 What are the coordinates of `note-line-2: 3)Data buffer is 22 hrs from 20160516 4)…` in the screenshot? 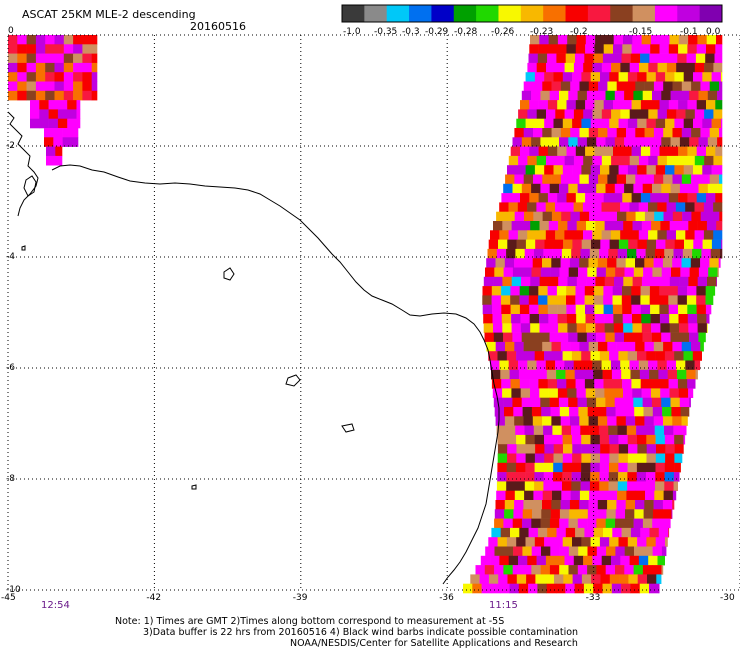 It's located at (361, 632).